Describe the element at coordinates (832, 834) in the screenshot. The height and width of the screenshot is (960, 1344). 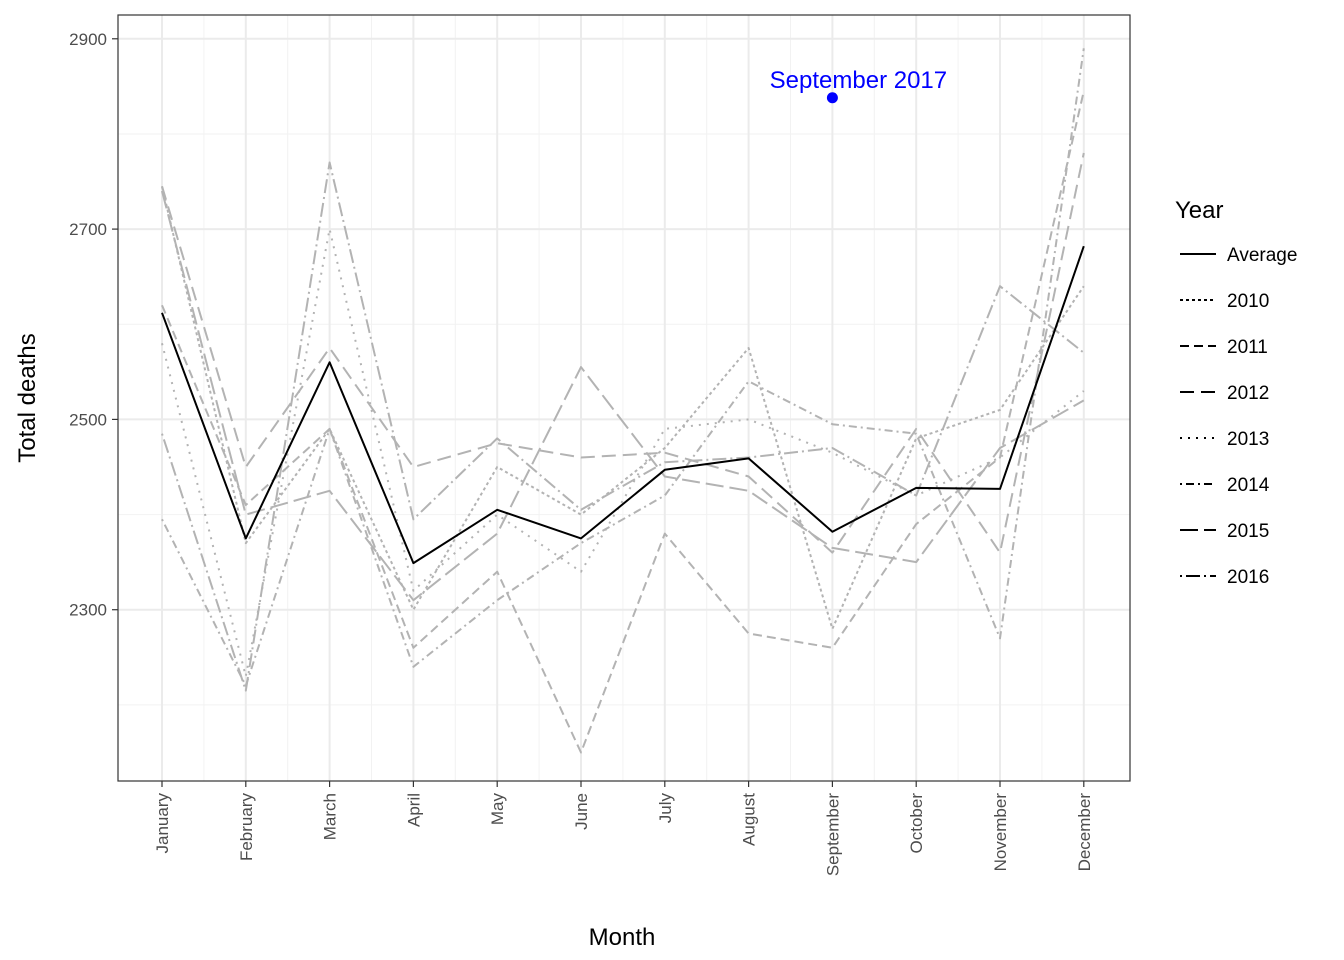
I see `x-tick-label: September` at that location.